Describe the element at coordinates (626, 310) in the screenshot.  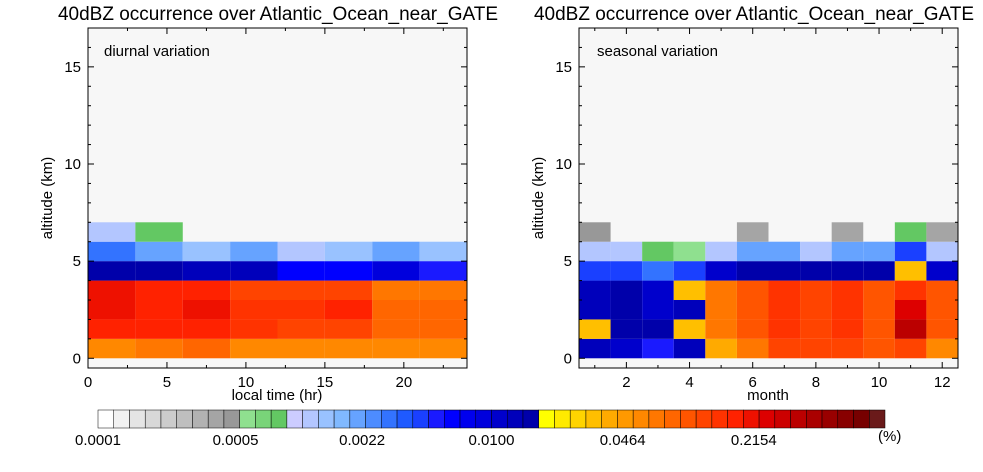
I see `seasonal-cell-r2-c1` at that location.